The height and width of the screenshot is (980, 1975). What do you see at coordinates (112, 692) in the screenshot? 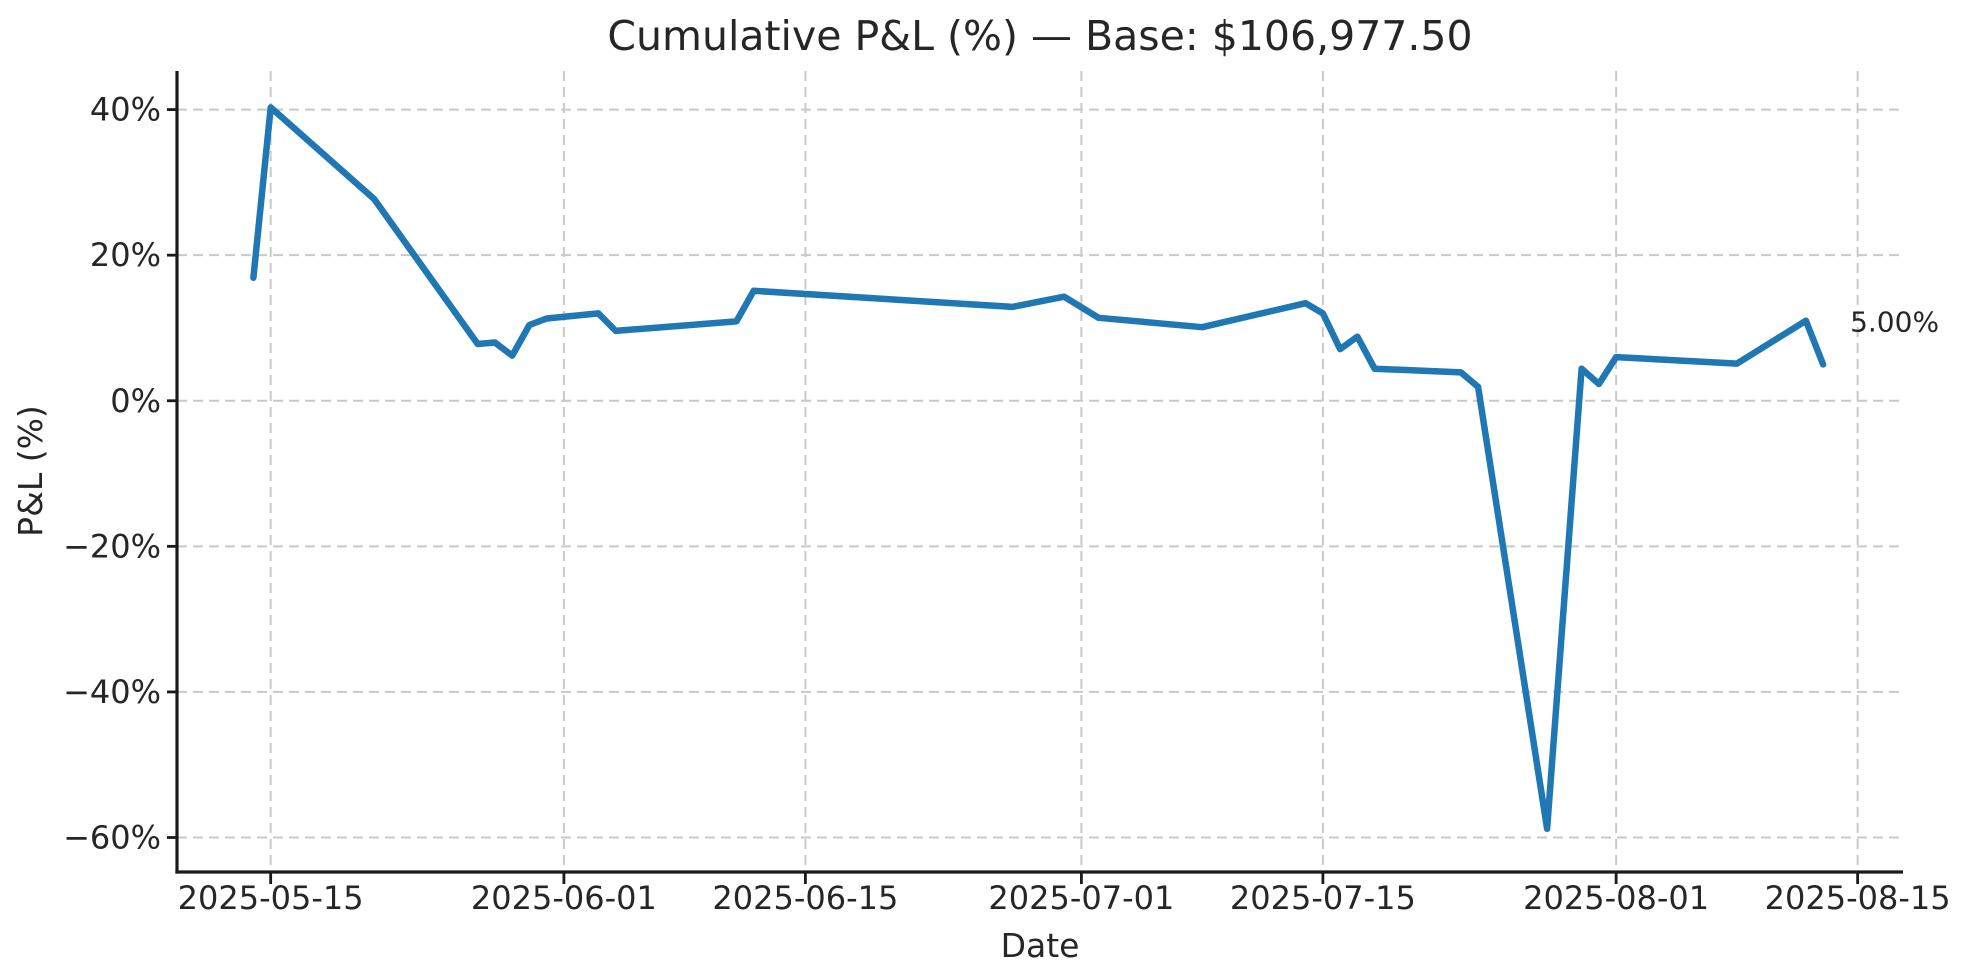
I see `y-tick-label: −40%` at bounding box center [112, 692].